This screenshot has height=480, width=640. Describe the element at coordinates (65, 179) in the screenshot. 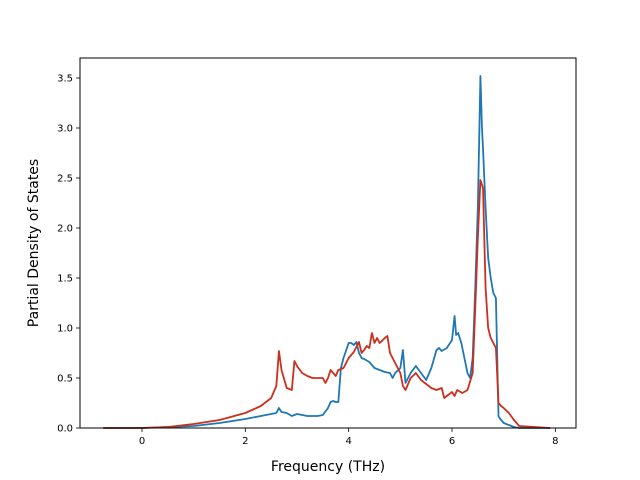

I see `y-tick-label: 2.5` at that location.